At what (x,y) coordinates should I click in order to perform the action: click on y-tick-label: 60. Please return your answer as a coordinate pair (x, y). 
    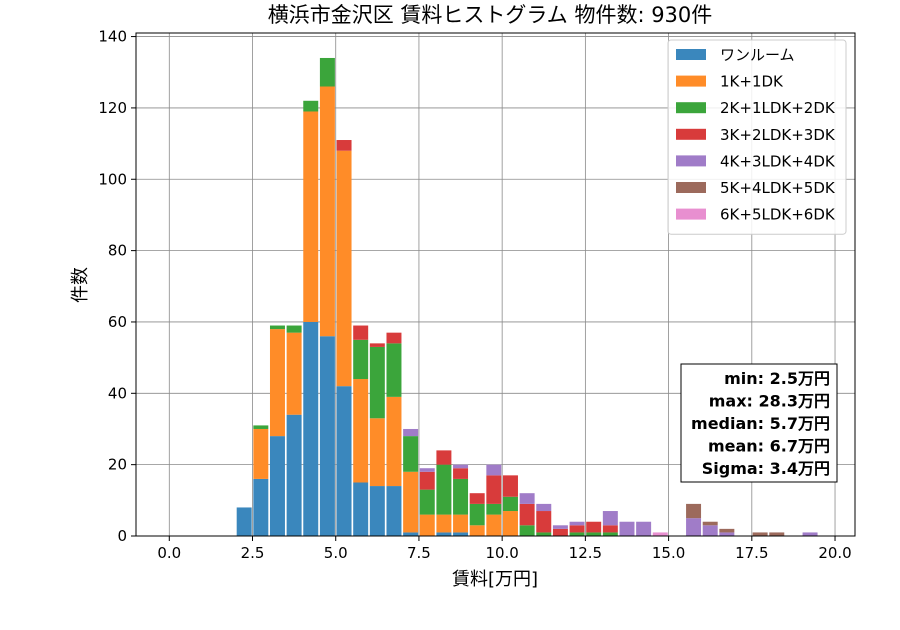
    Looking at the image, I should click on (117, 322).